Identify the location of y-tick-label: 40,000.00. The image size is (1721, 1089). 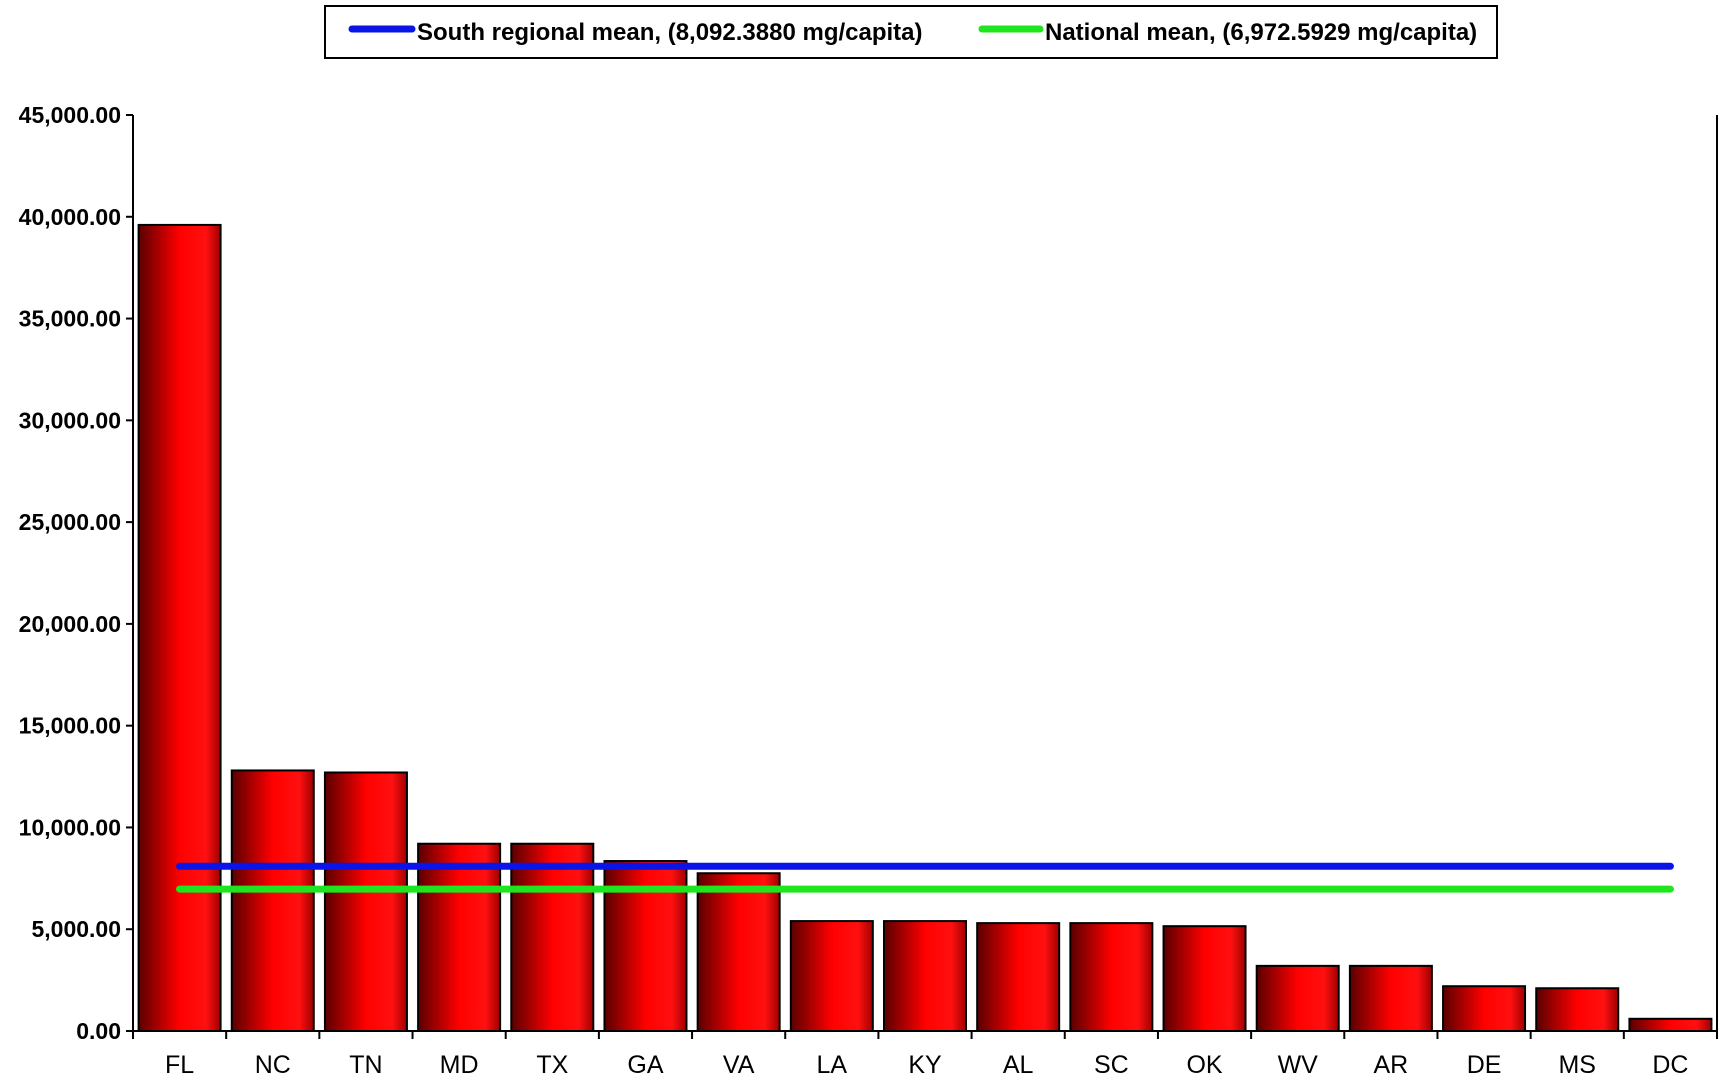
(70, 217).